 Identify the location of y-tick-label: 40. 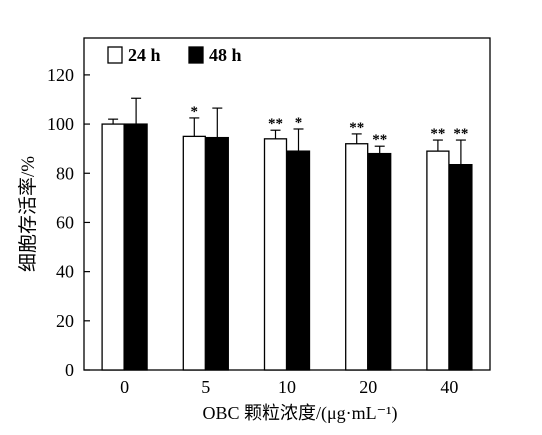
(65, 272).